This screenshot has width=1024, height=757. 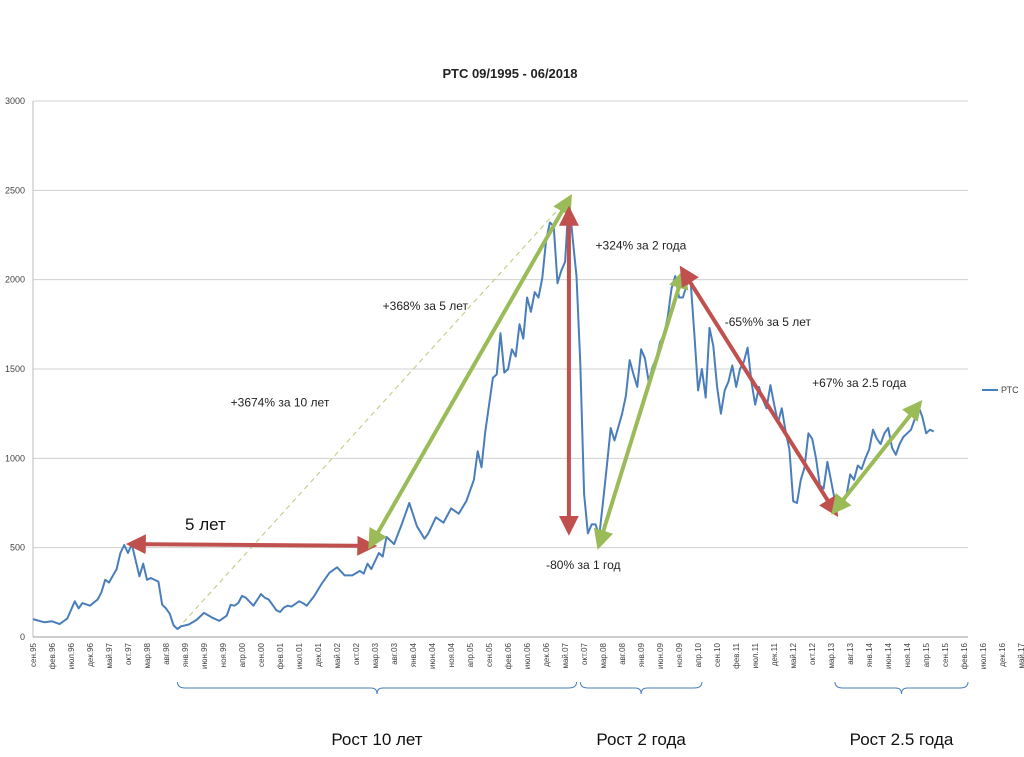 What do you see at coordinates (426, 306) in the screenshot?
I see `annotation-label: +368% за 5 лет` at bounding box center [426, 306].